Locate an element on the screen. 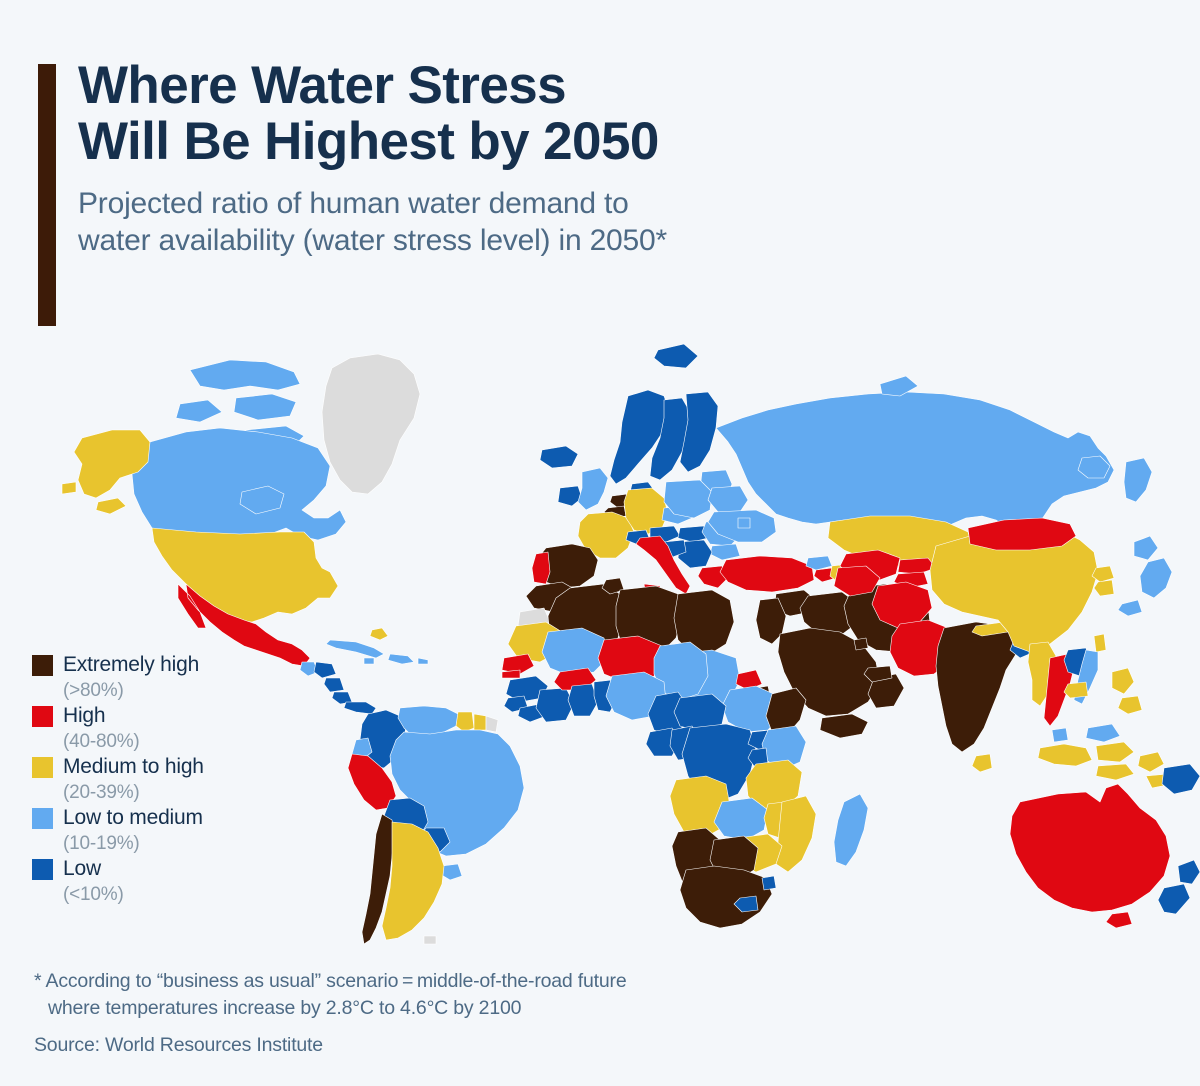 The image size is (1200, 1086). region-saudi-arabia is located at coordinates (829, 672).